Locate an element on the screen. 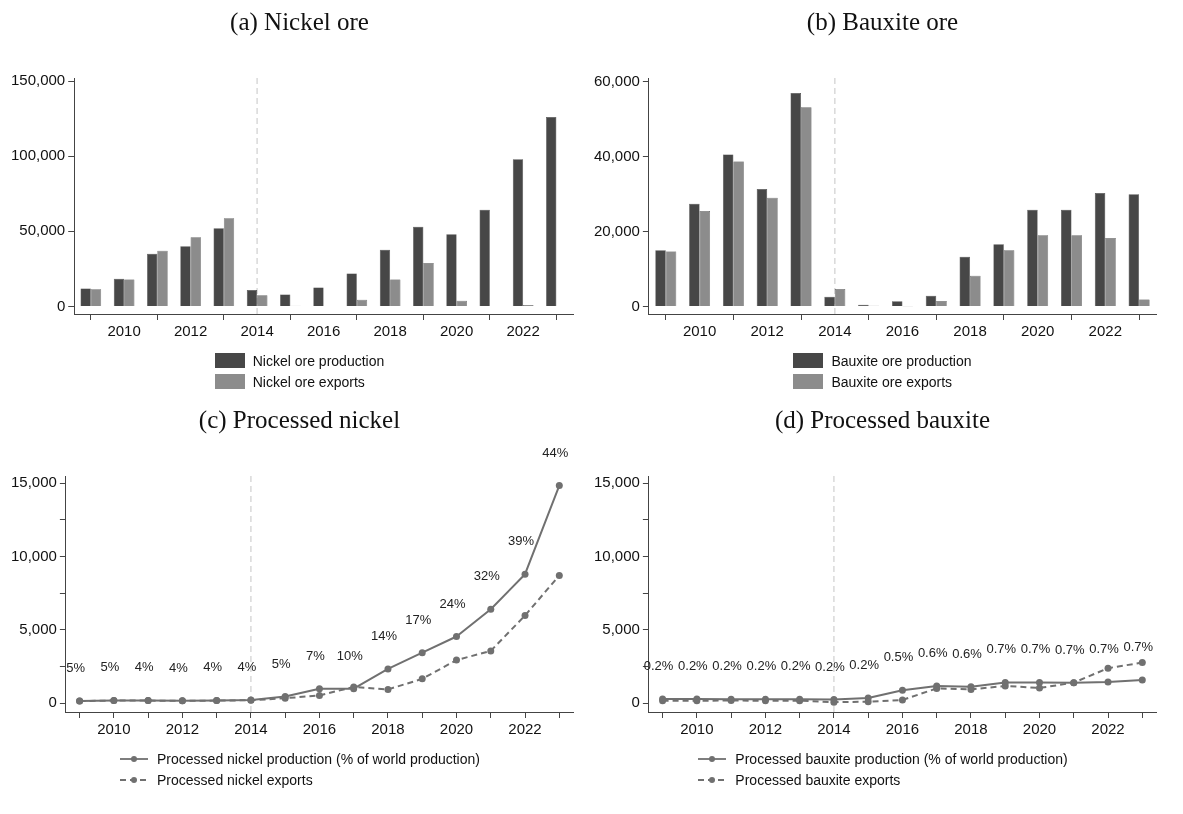  y-tick-label: 50,000 is located at coordinates (42, 230).